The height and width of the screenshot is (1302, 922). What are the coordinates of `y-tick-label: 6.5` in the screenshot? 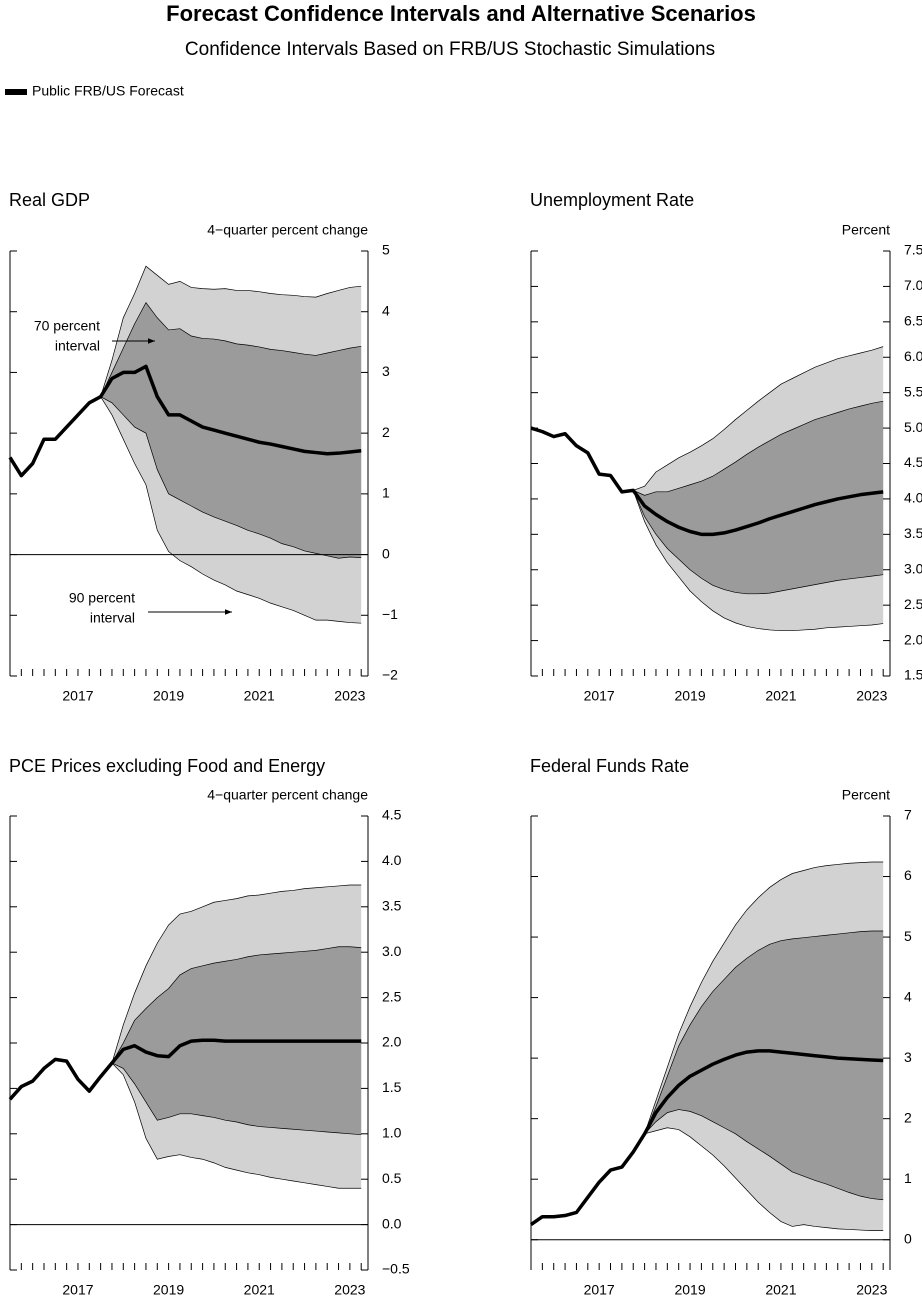 It's located at (913, 321).